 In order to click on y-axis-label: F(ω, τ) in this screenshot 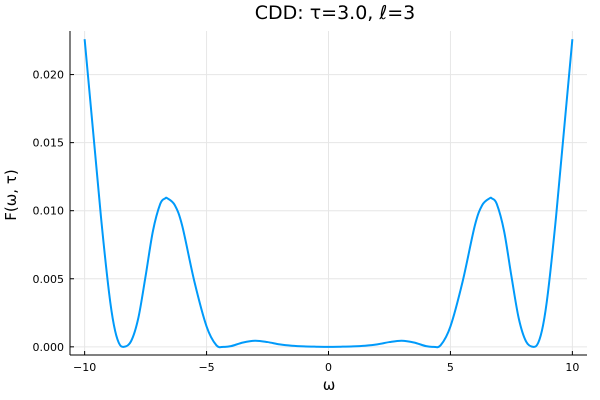, I will do `click(11, 194)`.